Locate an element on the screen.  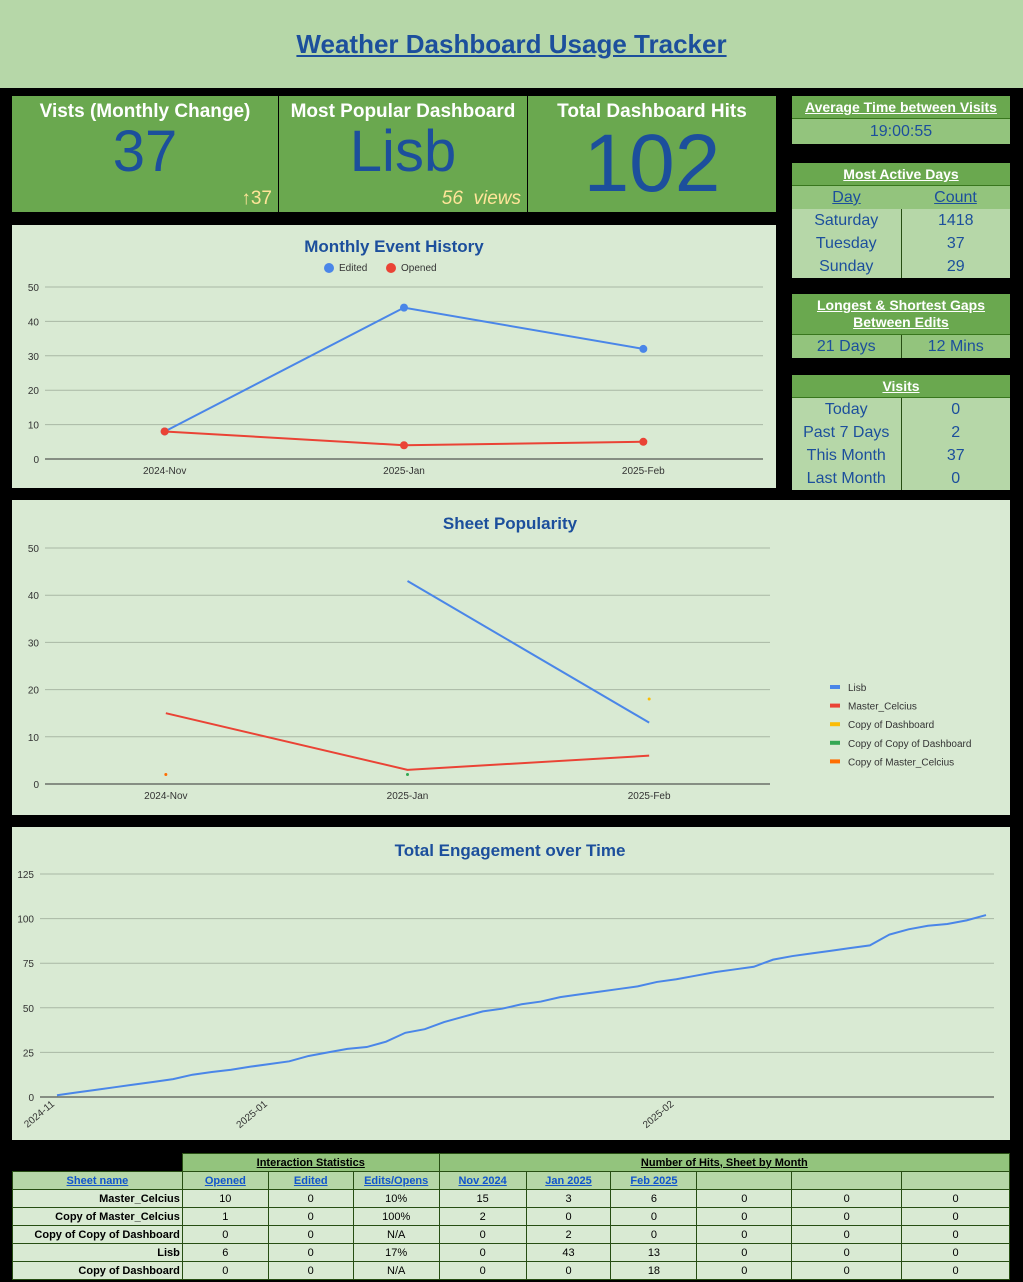
value: 0 is located at coordinates (956, 409).